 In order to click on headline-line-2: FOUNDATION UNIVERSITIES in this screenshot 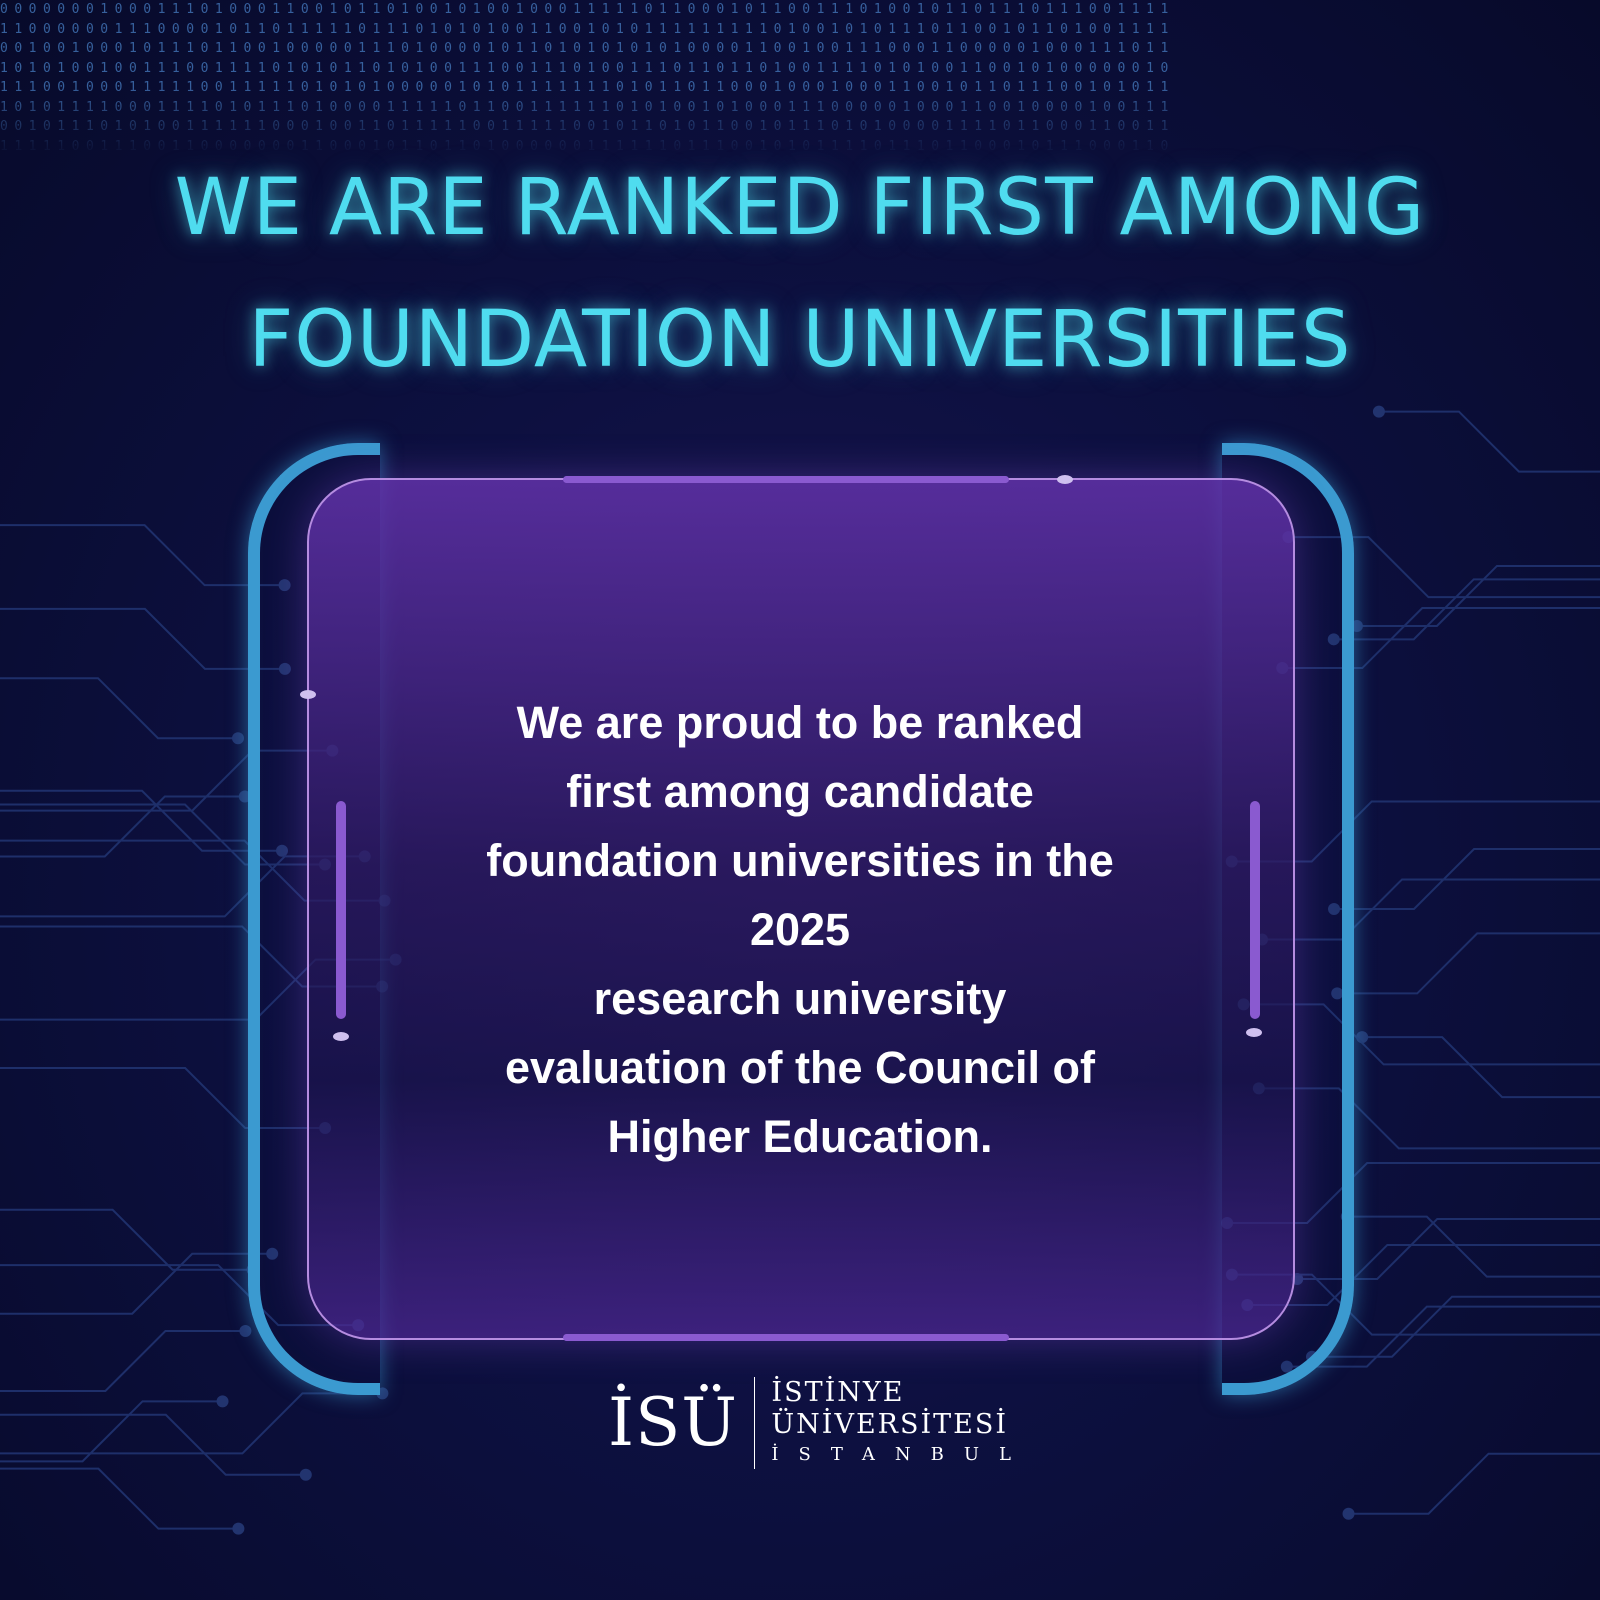, I will do `click(800, 340)`.